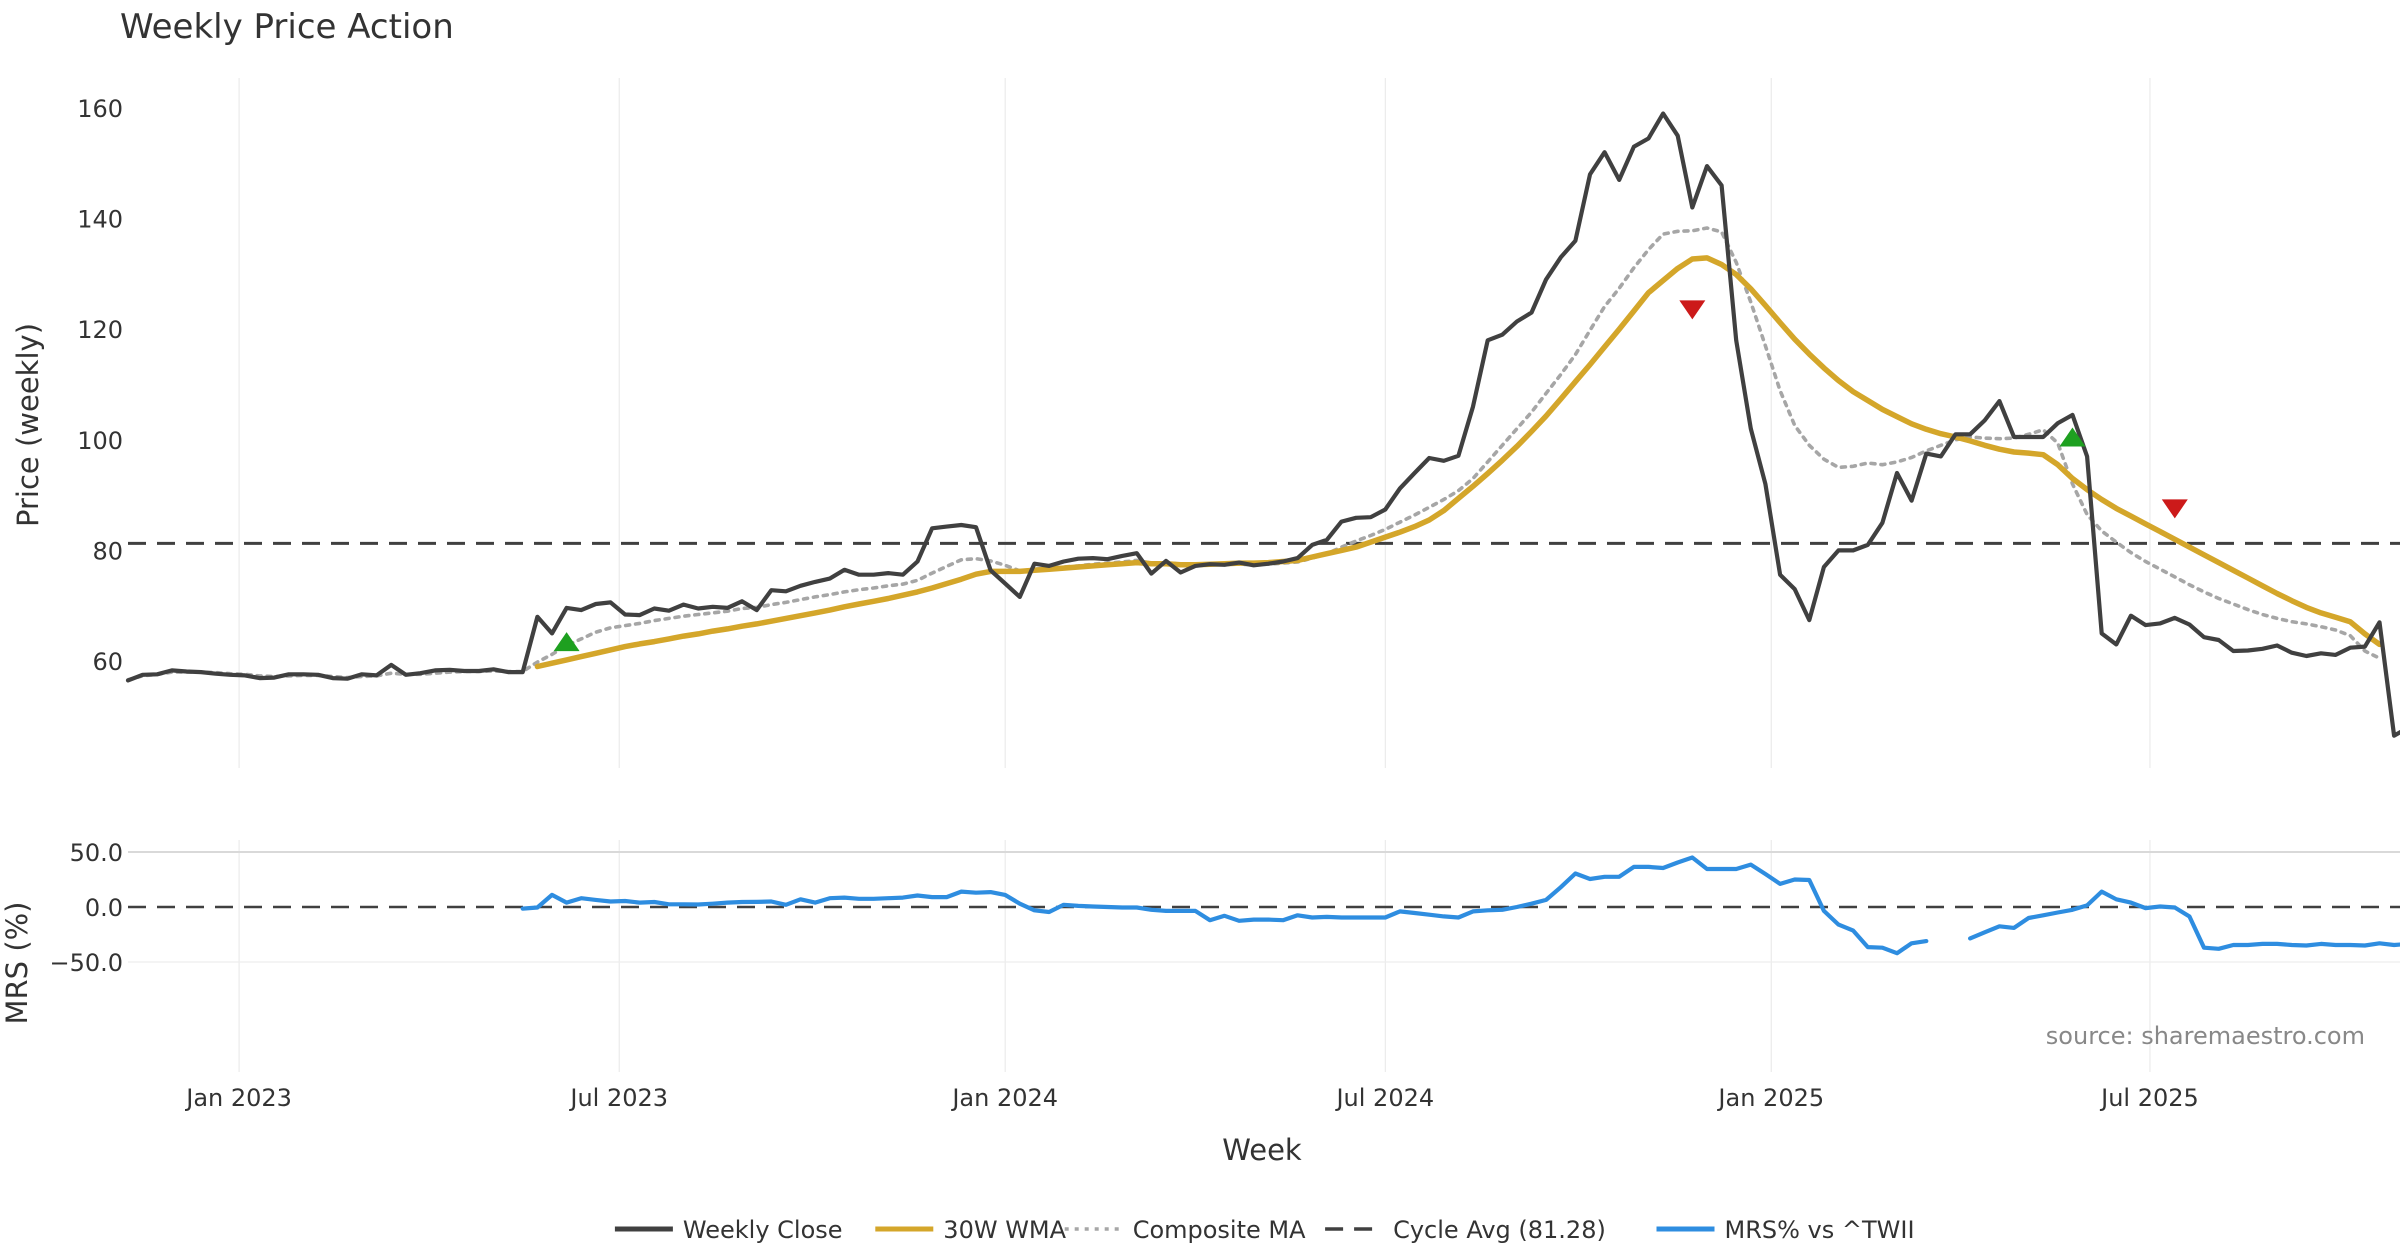 The width and height of the screenshot is (2400, 1260). I want to click on y-tick-label-120: 120, so click(100, 330).